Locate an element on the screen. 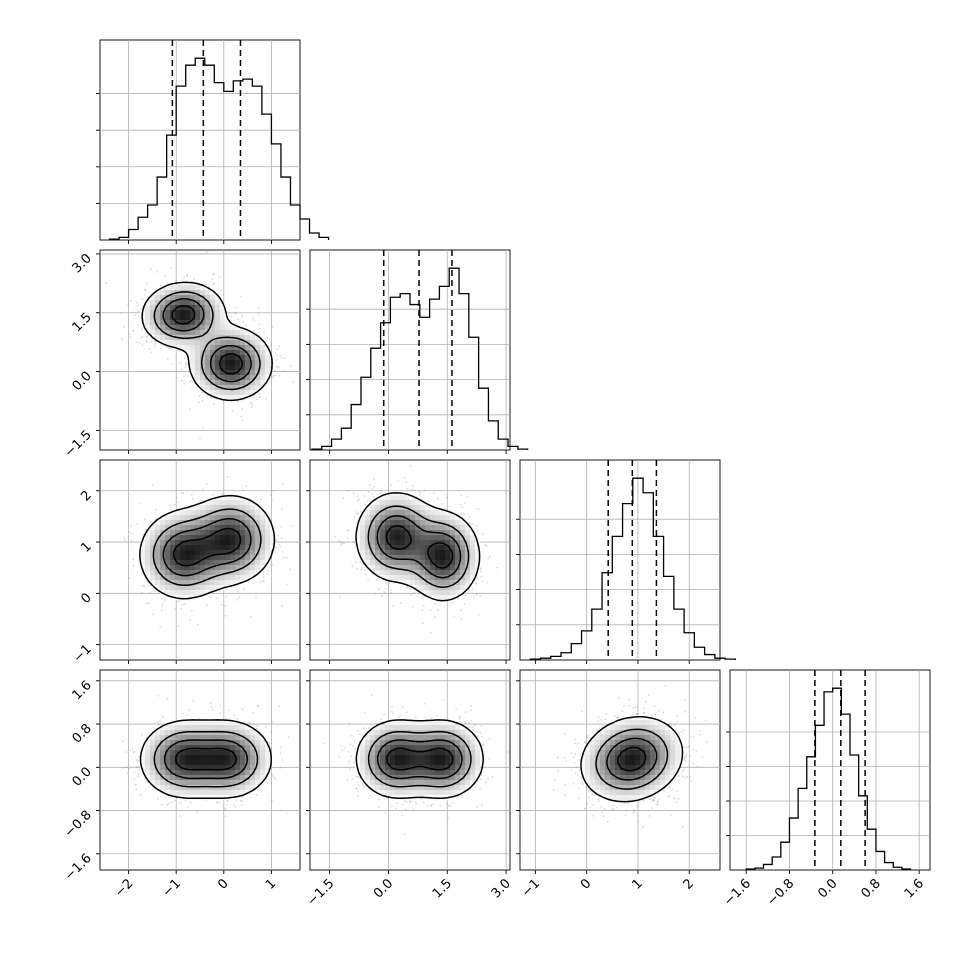  panel-frame is located at coordinates (620, 560).